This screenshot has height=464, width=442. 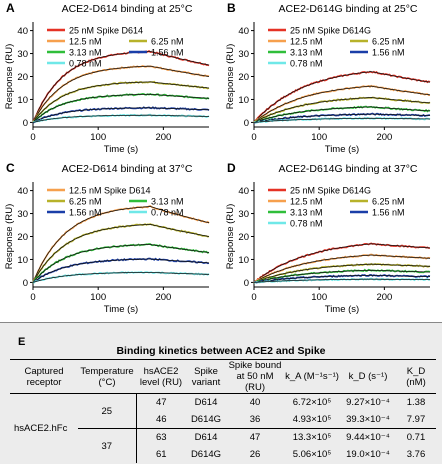 I want to click on KD-cell: 3.76, so click(x=416, y=454).